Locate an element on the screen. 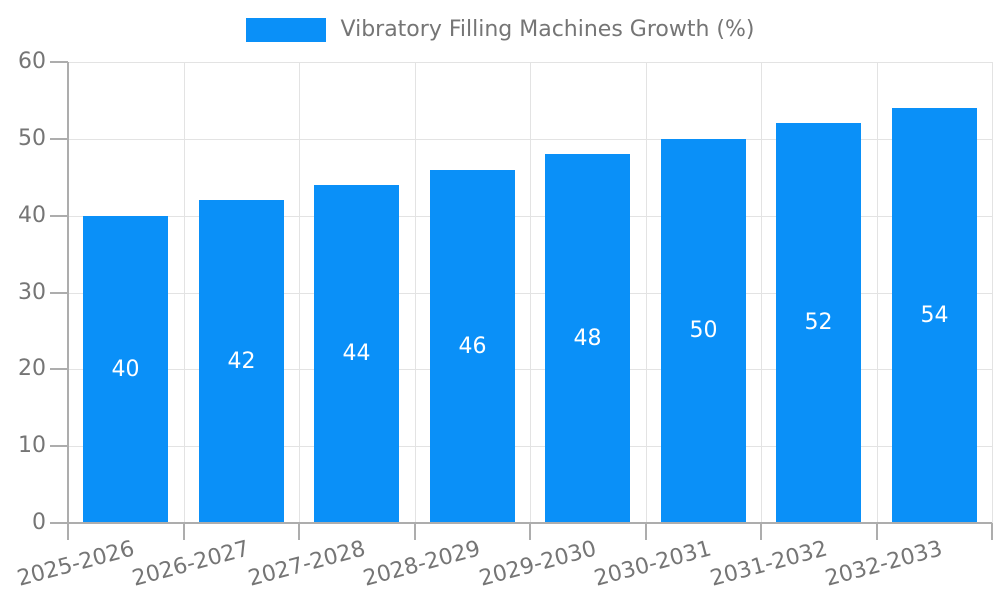  bar-2031-2032: 52 is located at coordinates (818, 323).